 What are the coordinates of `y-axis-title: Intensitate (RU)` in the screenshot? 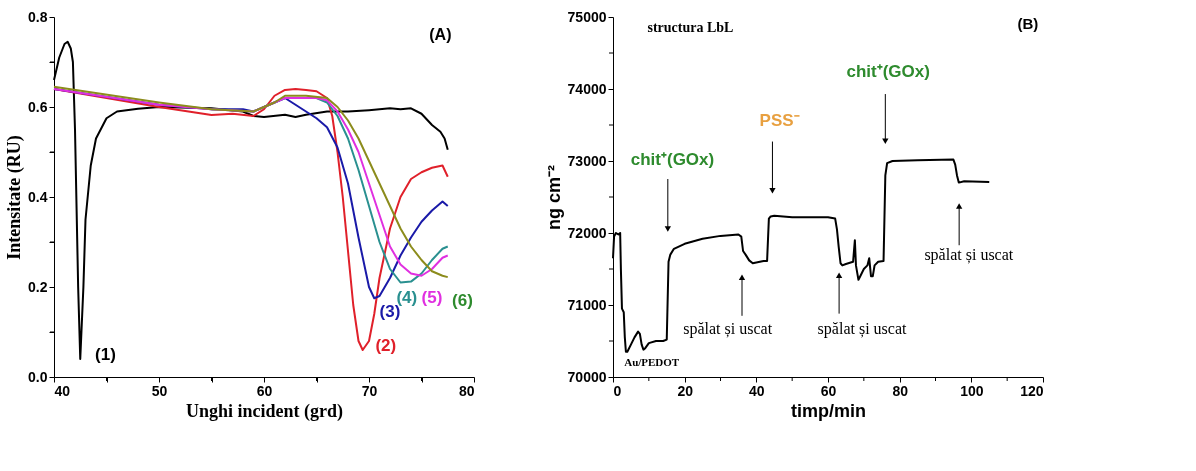 It's located at (15, 197).